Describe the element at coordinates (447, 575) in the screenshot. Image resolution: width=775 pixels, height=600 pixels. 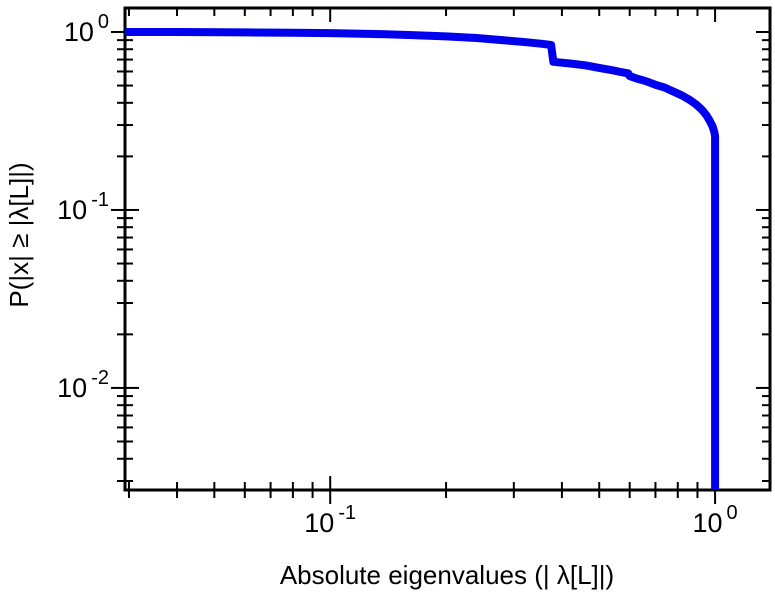
I see `x-axis-label: Absolute eigenvalues (| λ[L]|)` at that location.